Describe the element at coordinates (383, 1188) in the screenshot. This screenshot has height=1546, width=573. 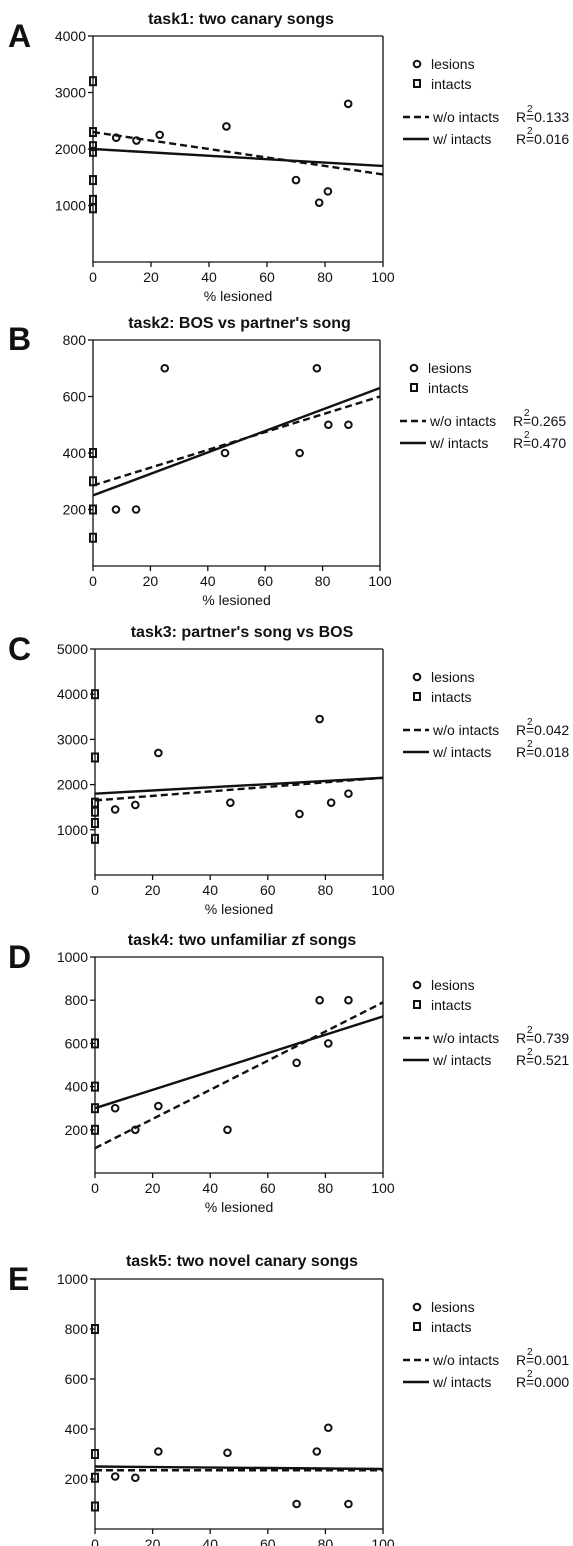
I see `x-tick-label: 100` at that location.